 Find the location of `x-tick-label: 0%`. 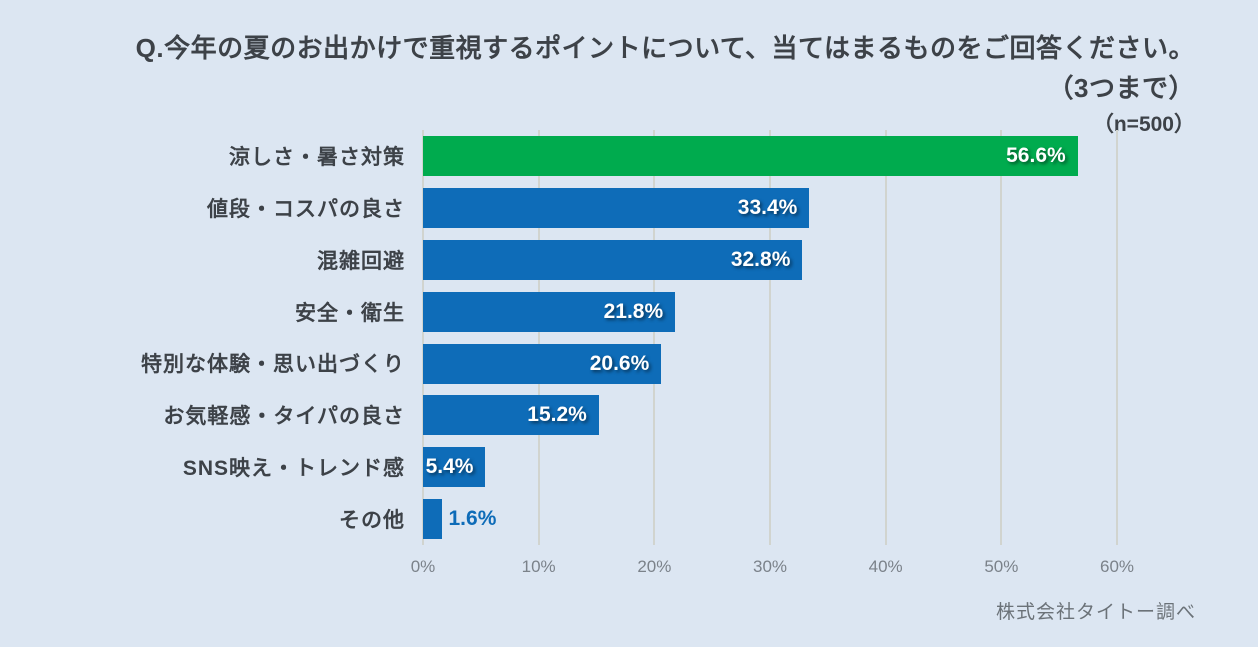

x-tick-label: 0% is located at coordinates (423, 566).